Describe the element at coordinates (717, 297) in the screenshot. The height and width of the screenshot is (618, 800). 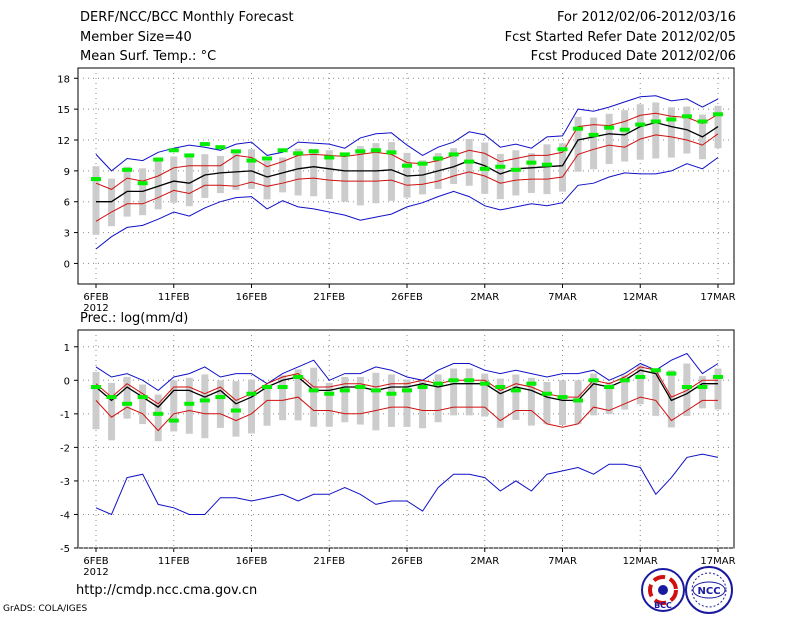
I see `temp-x-tick-label: 17MAR` at that location.